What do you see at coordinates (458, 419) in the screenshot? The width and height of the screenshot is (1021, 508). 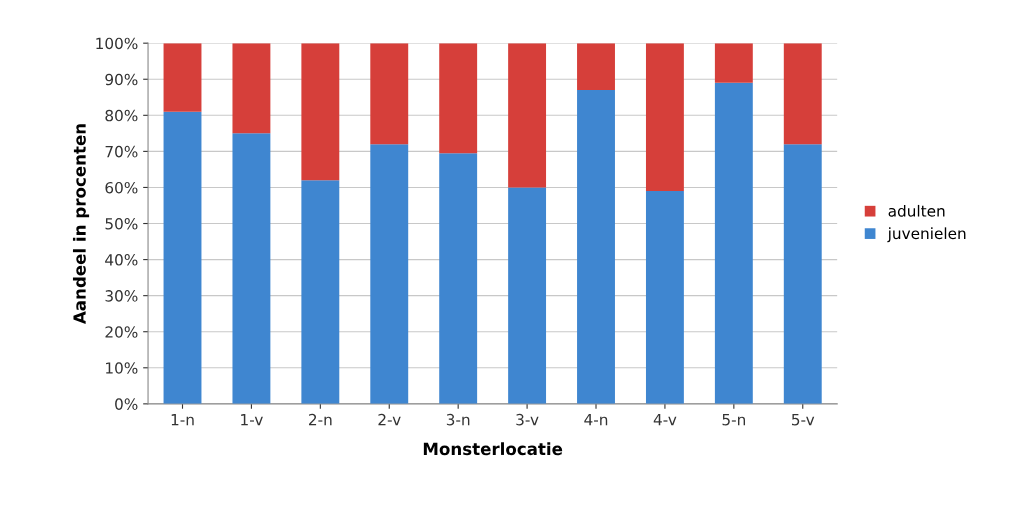 I see `x-tick-label: 3-n` at bounding box center [458, 419].